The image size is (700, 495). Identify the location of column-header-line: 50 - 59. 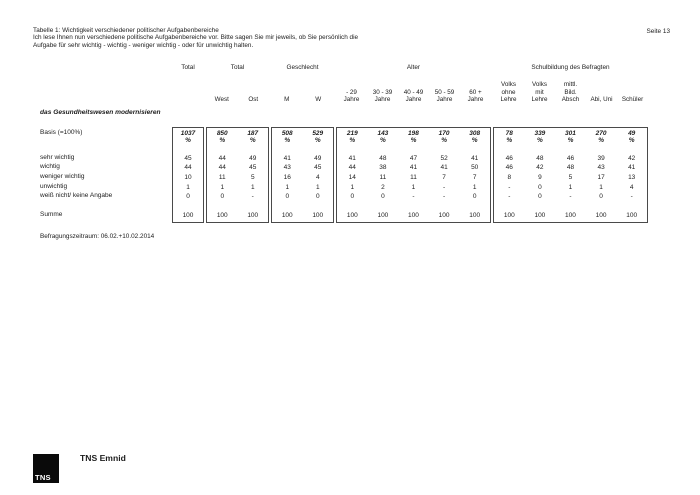
(444, 92).